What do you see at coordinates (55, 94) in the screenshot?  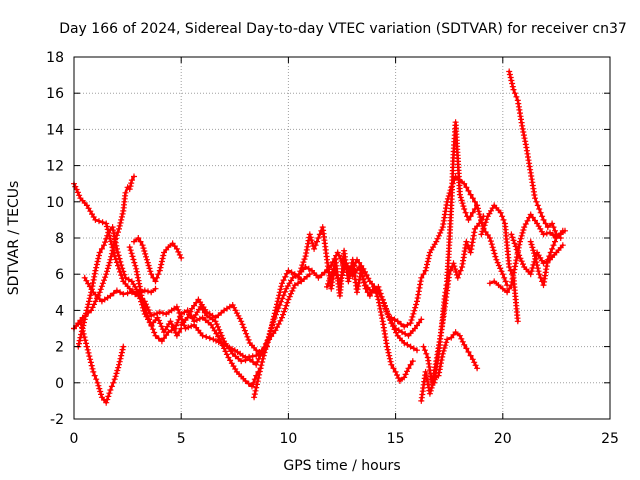 I see `y-tick-label: 16` at bounding box center [55, 94].